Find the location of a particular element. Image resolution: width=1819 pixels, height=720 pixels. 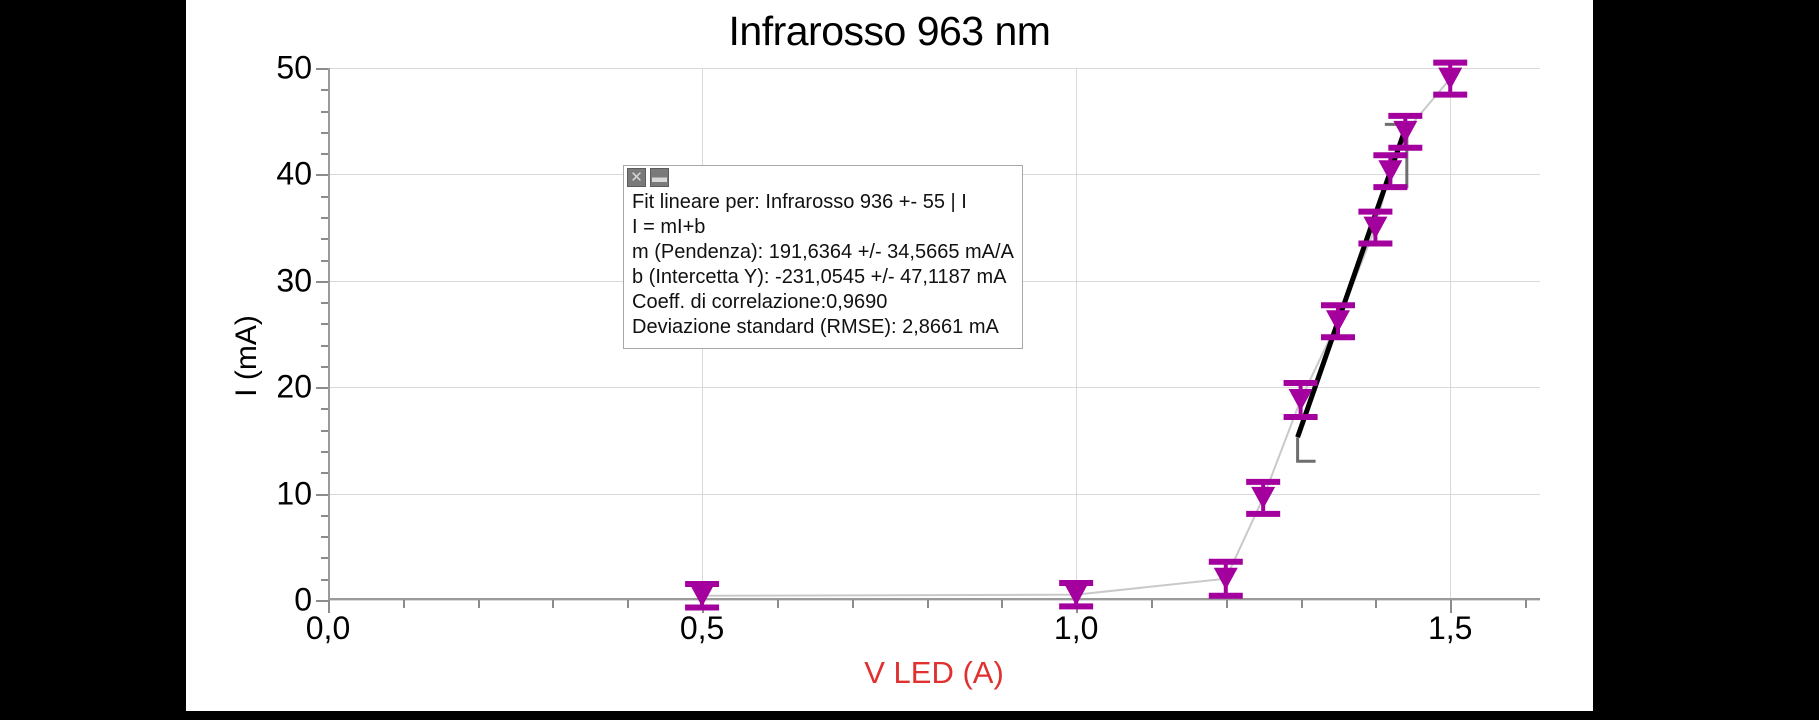

letterbox-bar-right-top is located at coordinates (1706, 50).